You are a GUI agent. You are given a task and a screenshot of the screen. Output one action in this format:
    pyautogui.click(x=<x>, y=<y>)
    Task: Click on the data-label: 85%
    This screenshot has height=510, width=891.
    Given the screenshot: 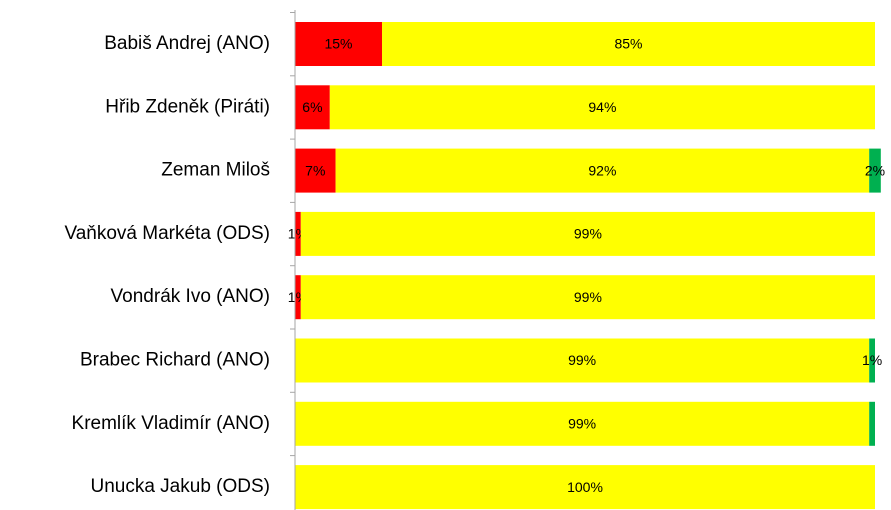 What is the action you would take?
    pyautogui.click(x=628, y=44)
    